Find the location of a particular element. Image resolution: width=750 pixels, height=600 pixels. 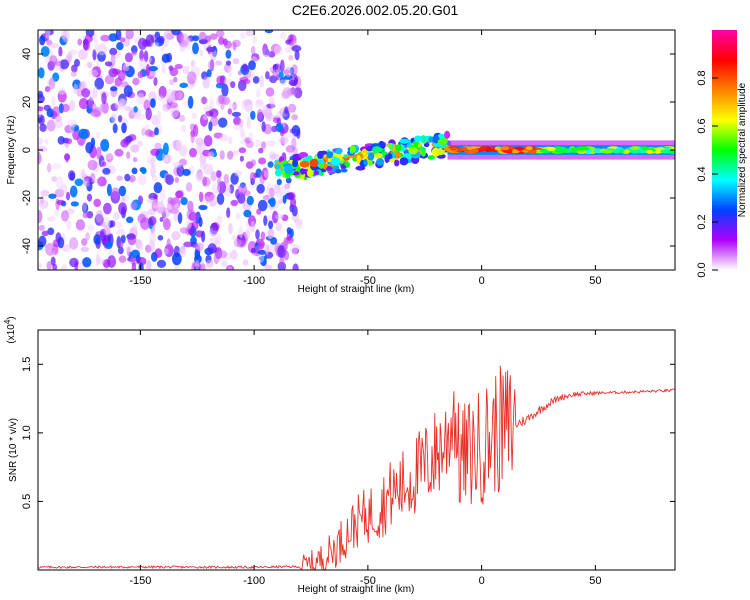

x-tick-label: -100 is located at coordinates (254, 281).